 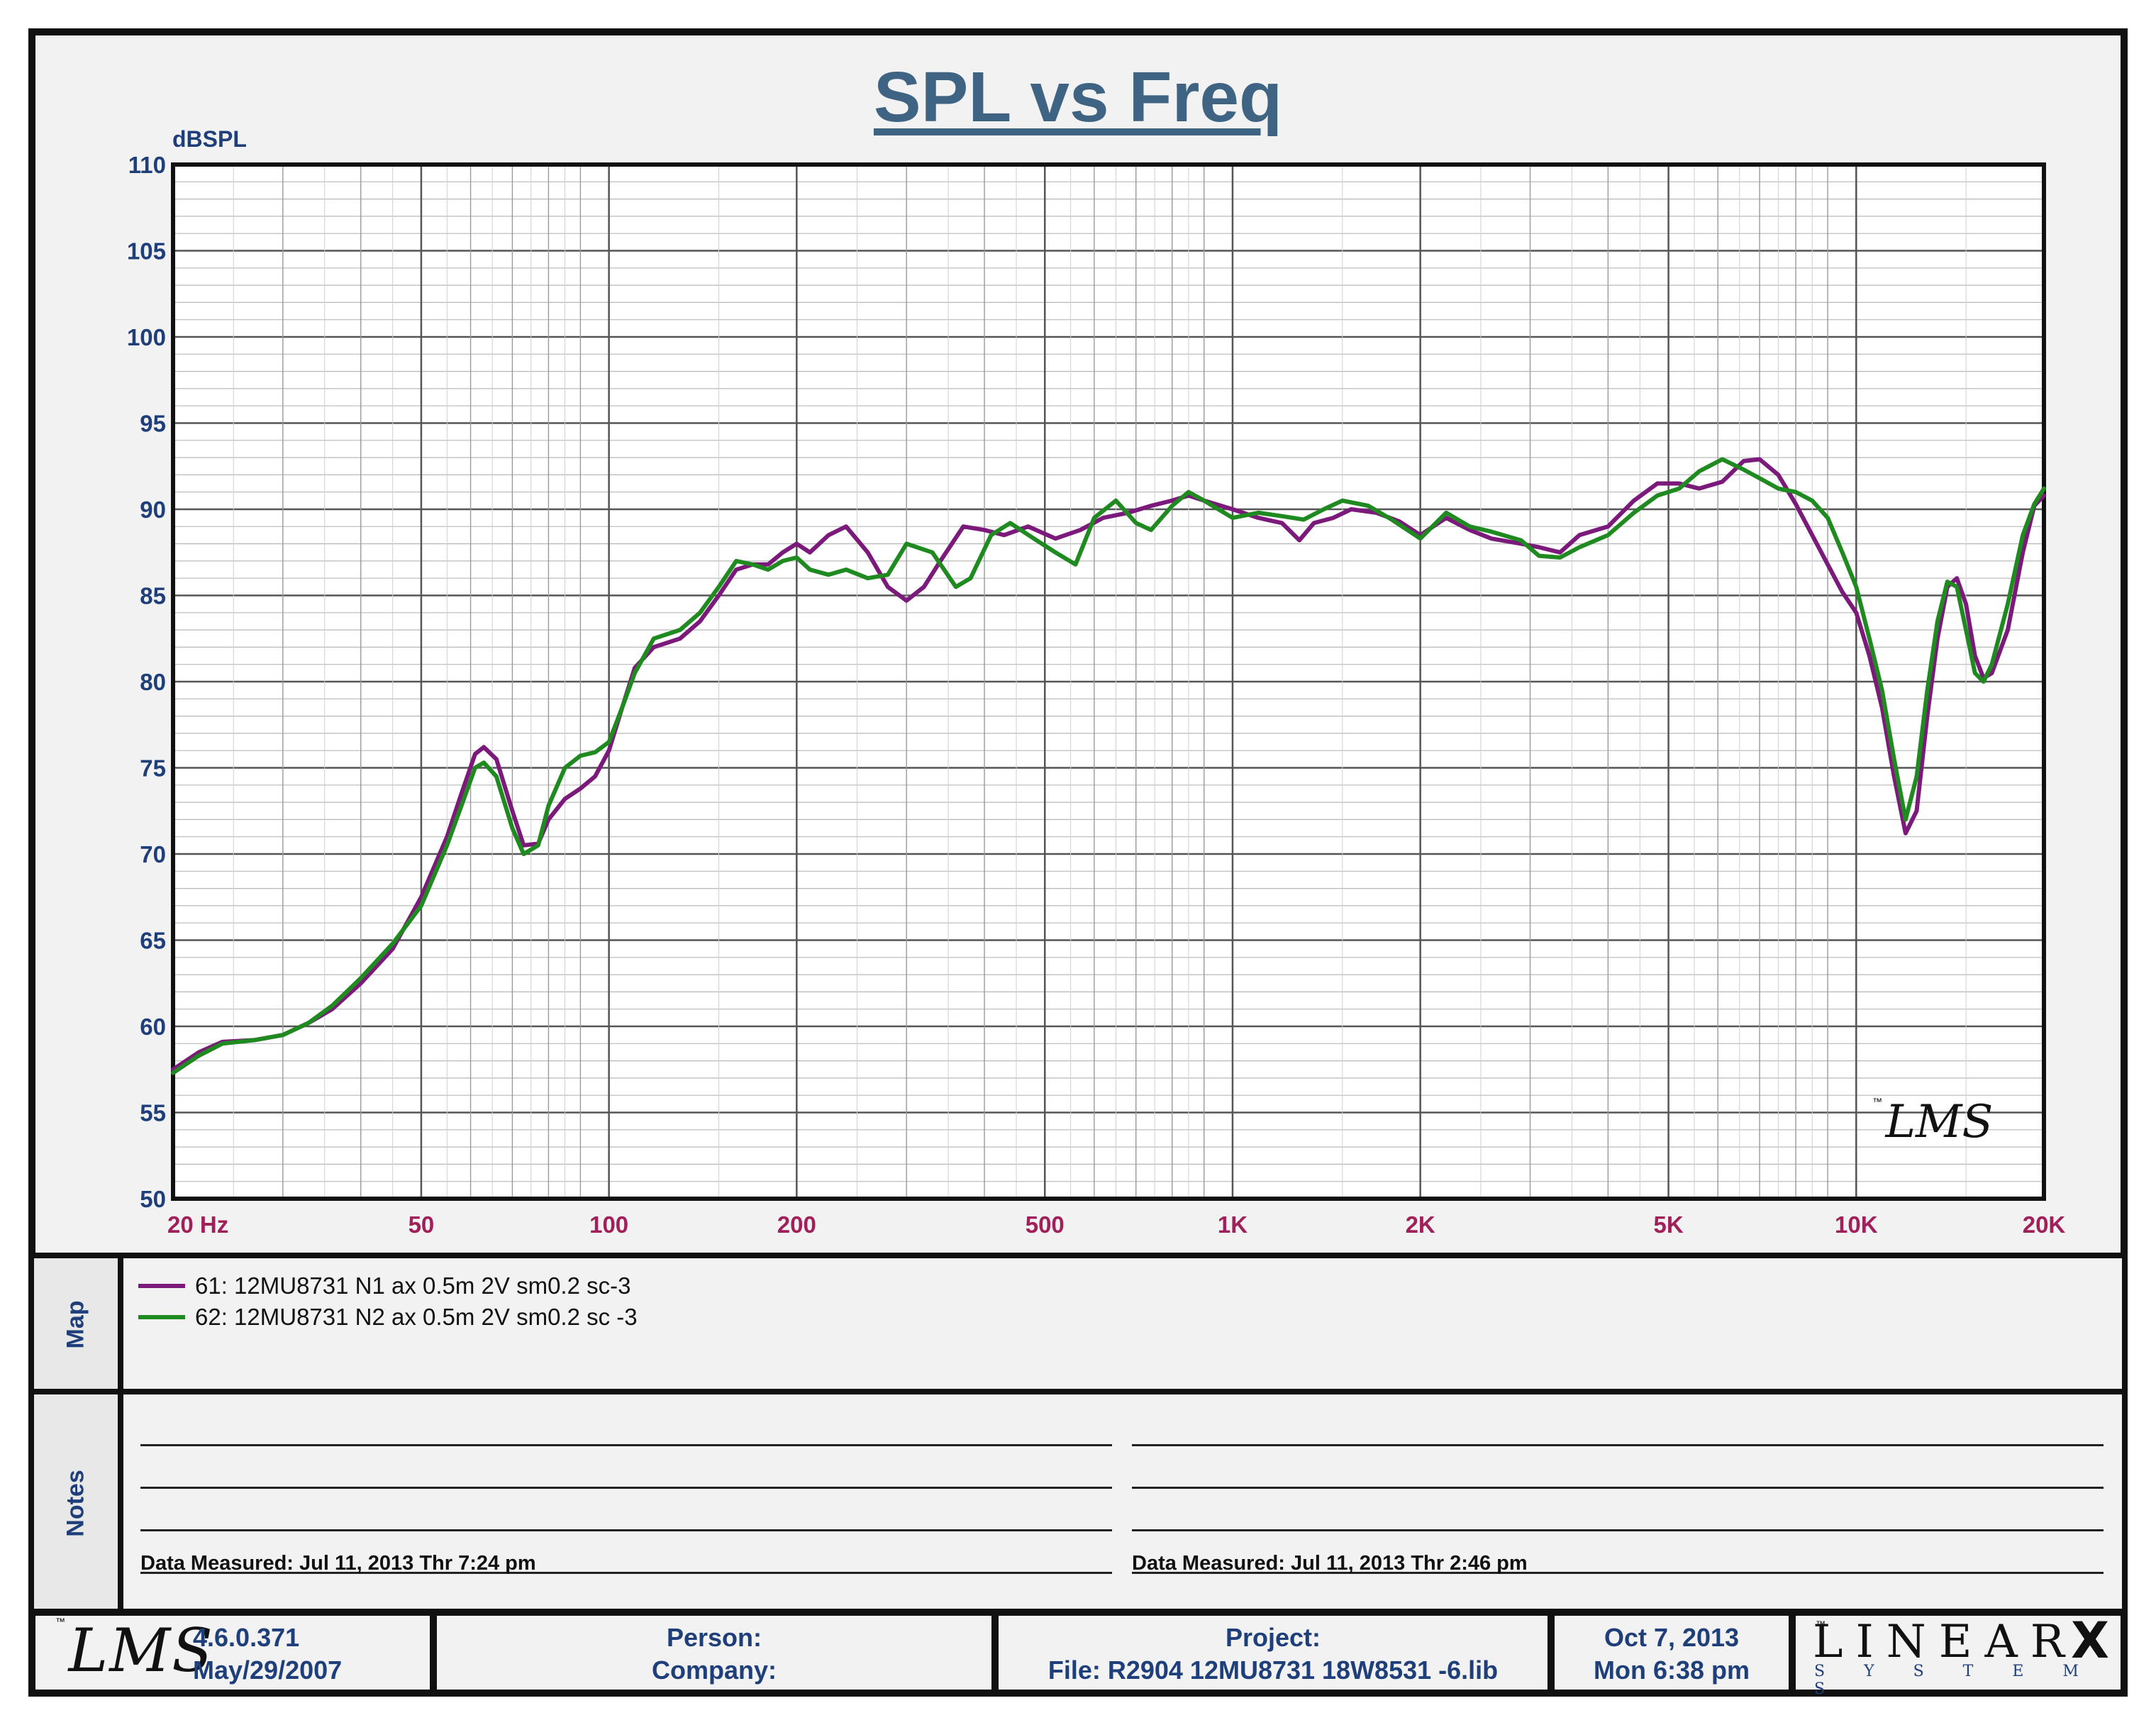 What do you see at coordinates (1671, 1670) in the screenshot?
I see `report-time: Mon 6:38 pm` at bounding box center [1671, 1670].